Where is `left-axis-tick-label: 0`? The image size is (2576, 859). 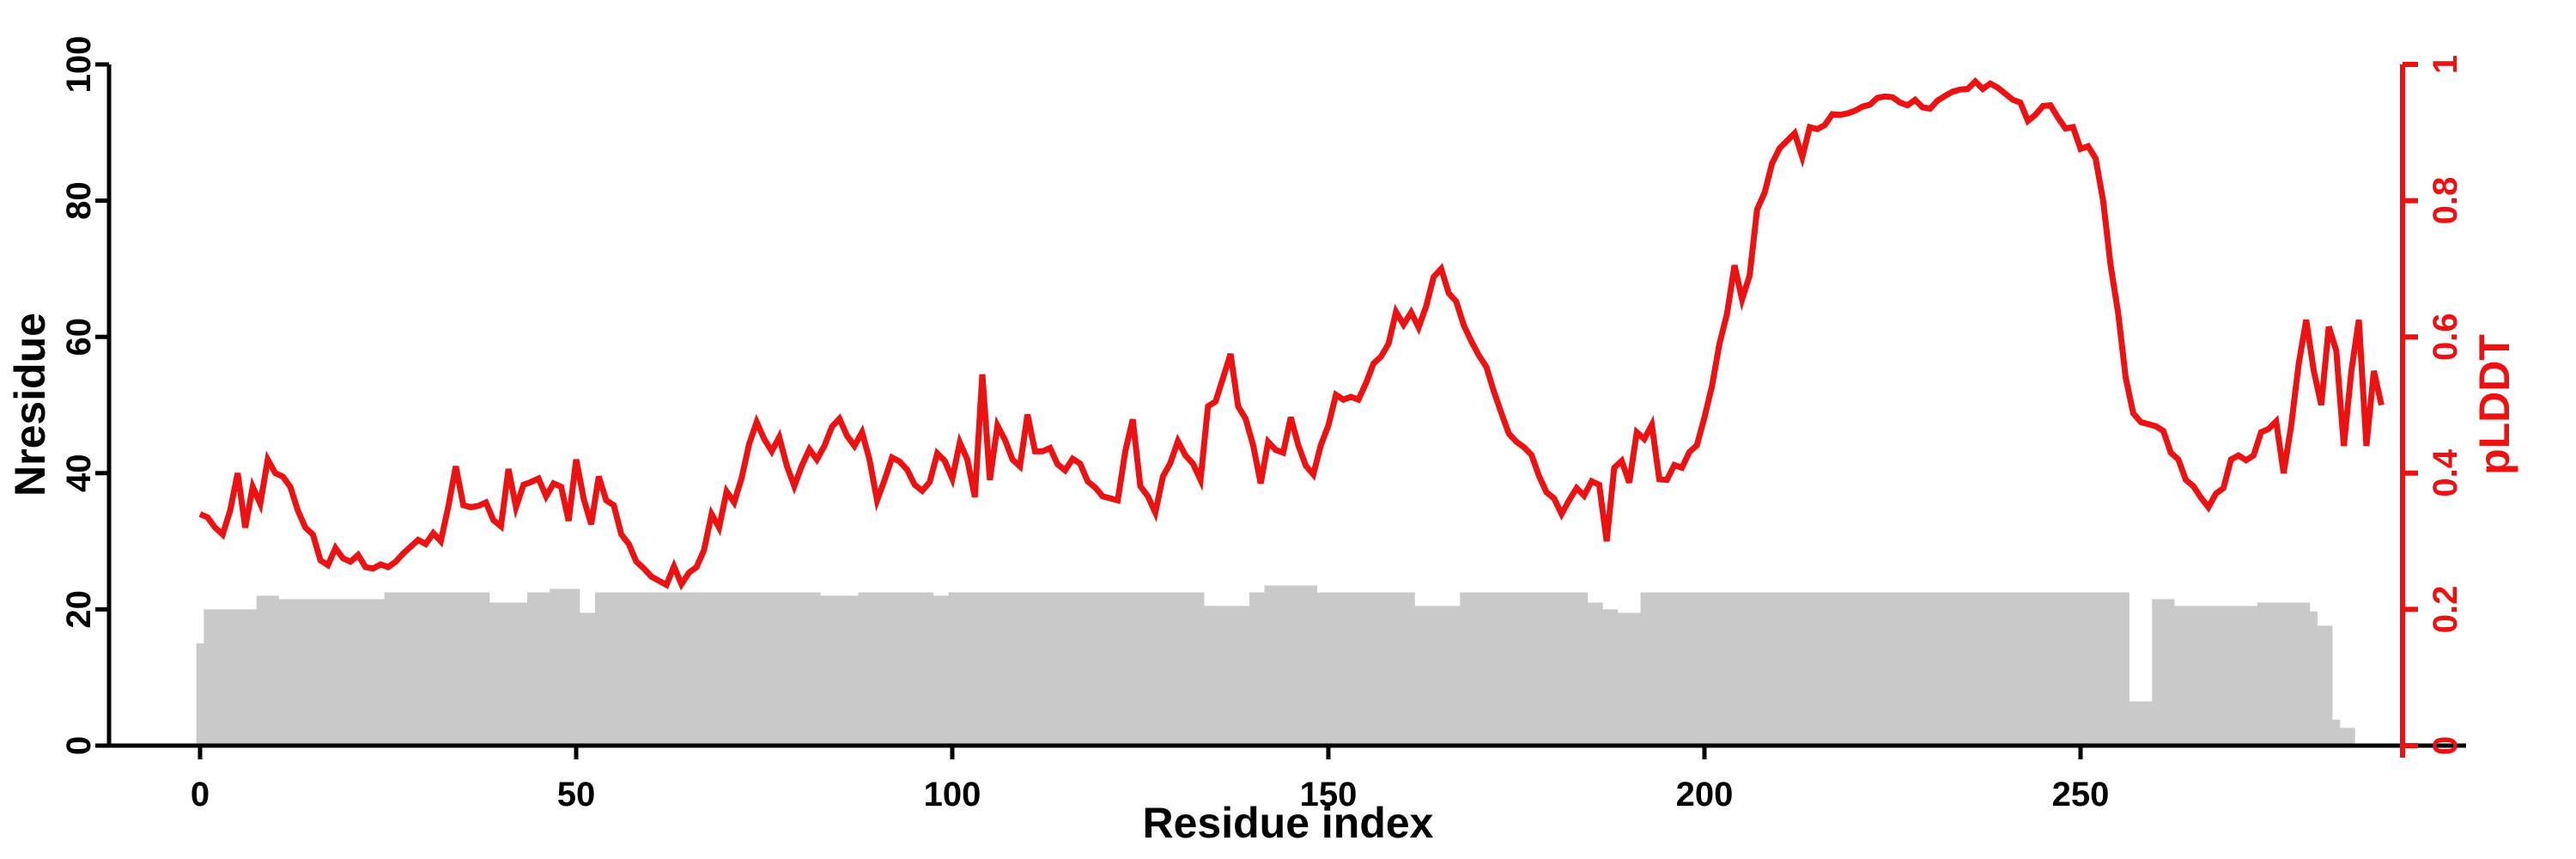
left-axis-tick-label: 0 is located at coordinates (79, 745).